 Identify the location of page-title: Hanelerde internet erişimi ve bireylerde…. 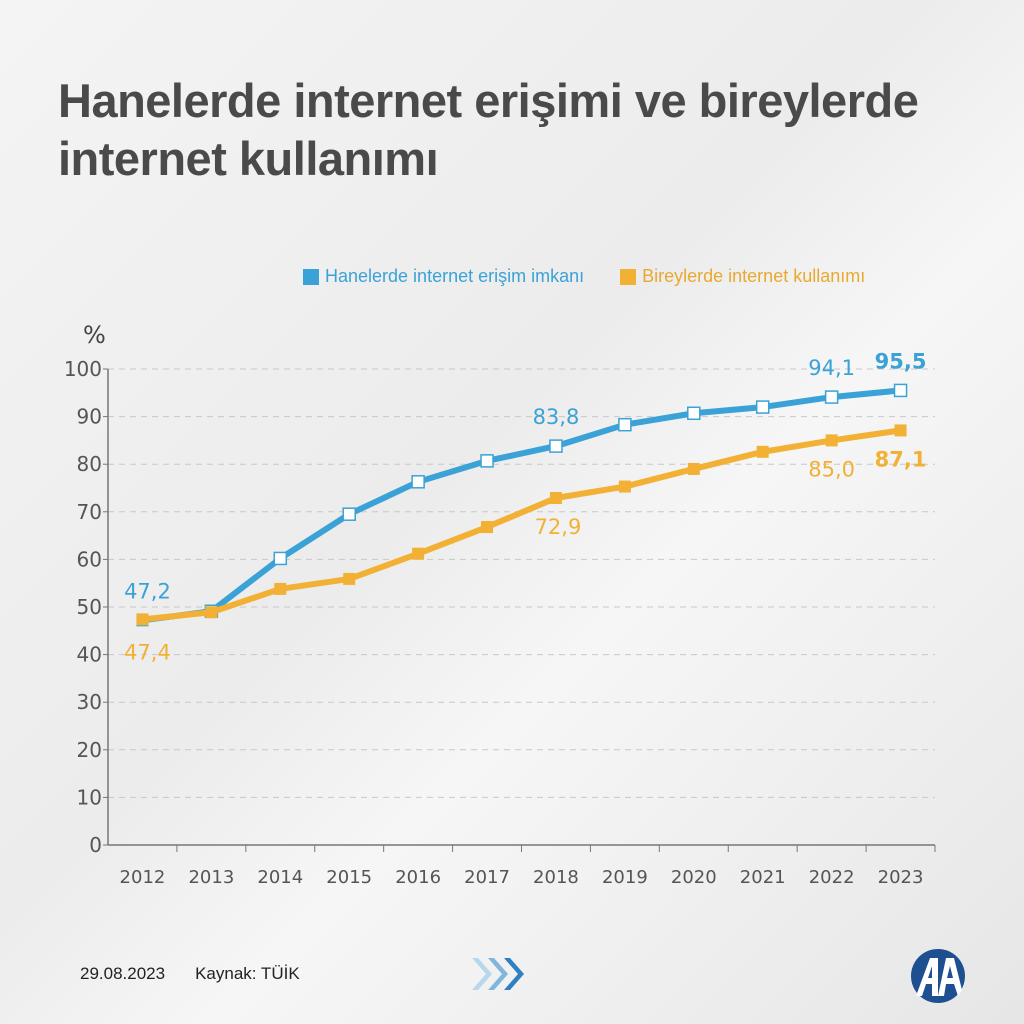
(488, 129).